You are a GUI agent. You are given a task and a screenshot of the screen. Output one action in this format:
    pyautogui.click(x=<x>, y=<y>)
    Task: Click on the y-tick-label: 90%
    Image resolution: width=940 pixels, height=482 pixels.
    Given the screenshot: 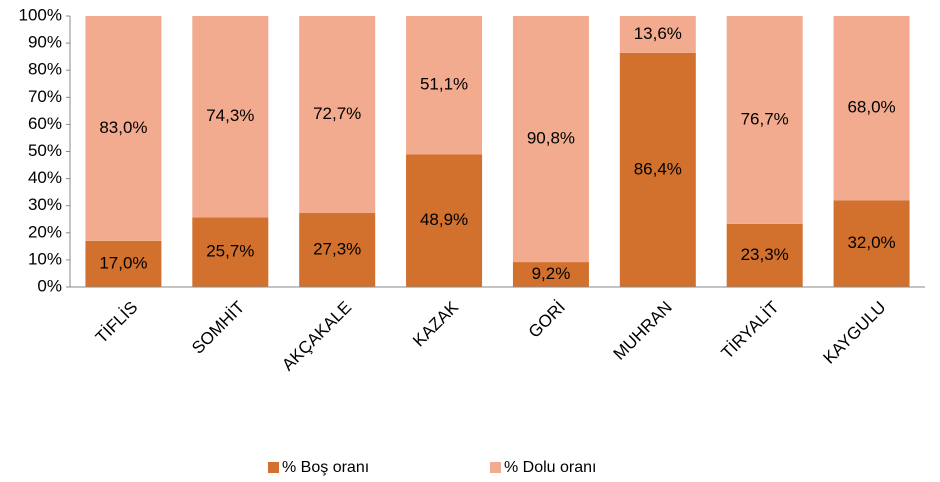 What is the action you would take?
    pyautogui.click(x=45, y=42)
    